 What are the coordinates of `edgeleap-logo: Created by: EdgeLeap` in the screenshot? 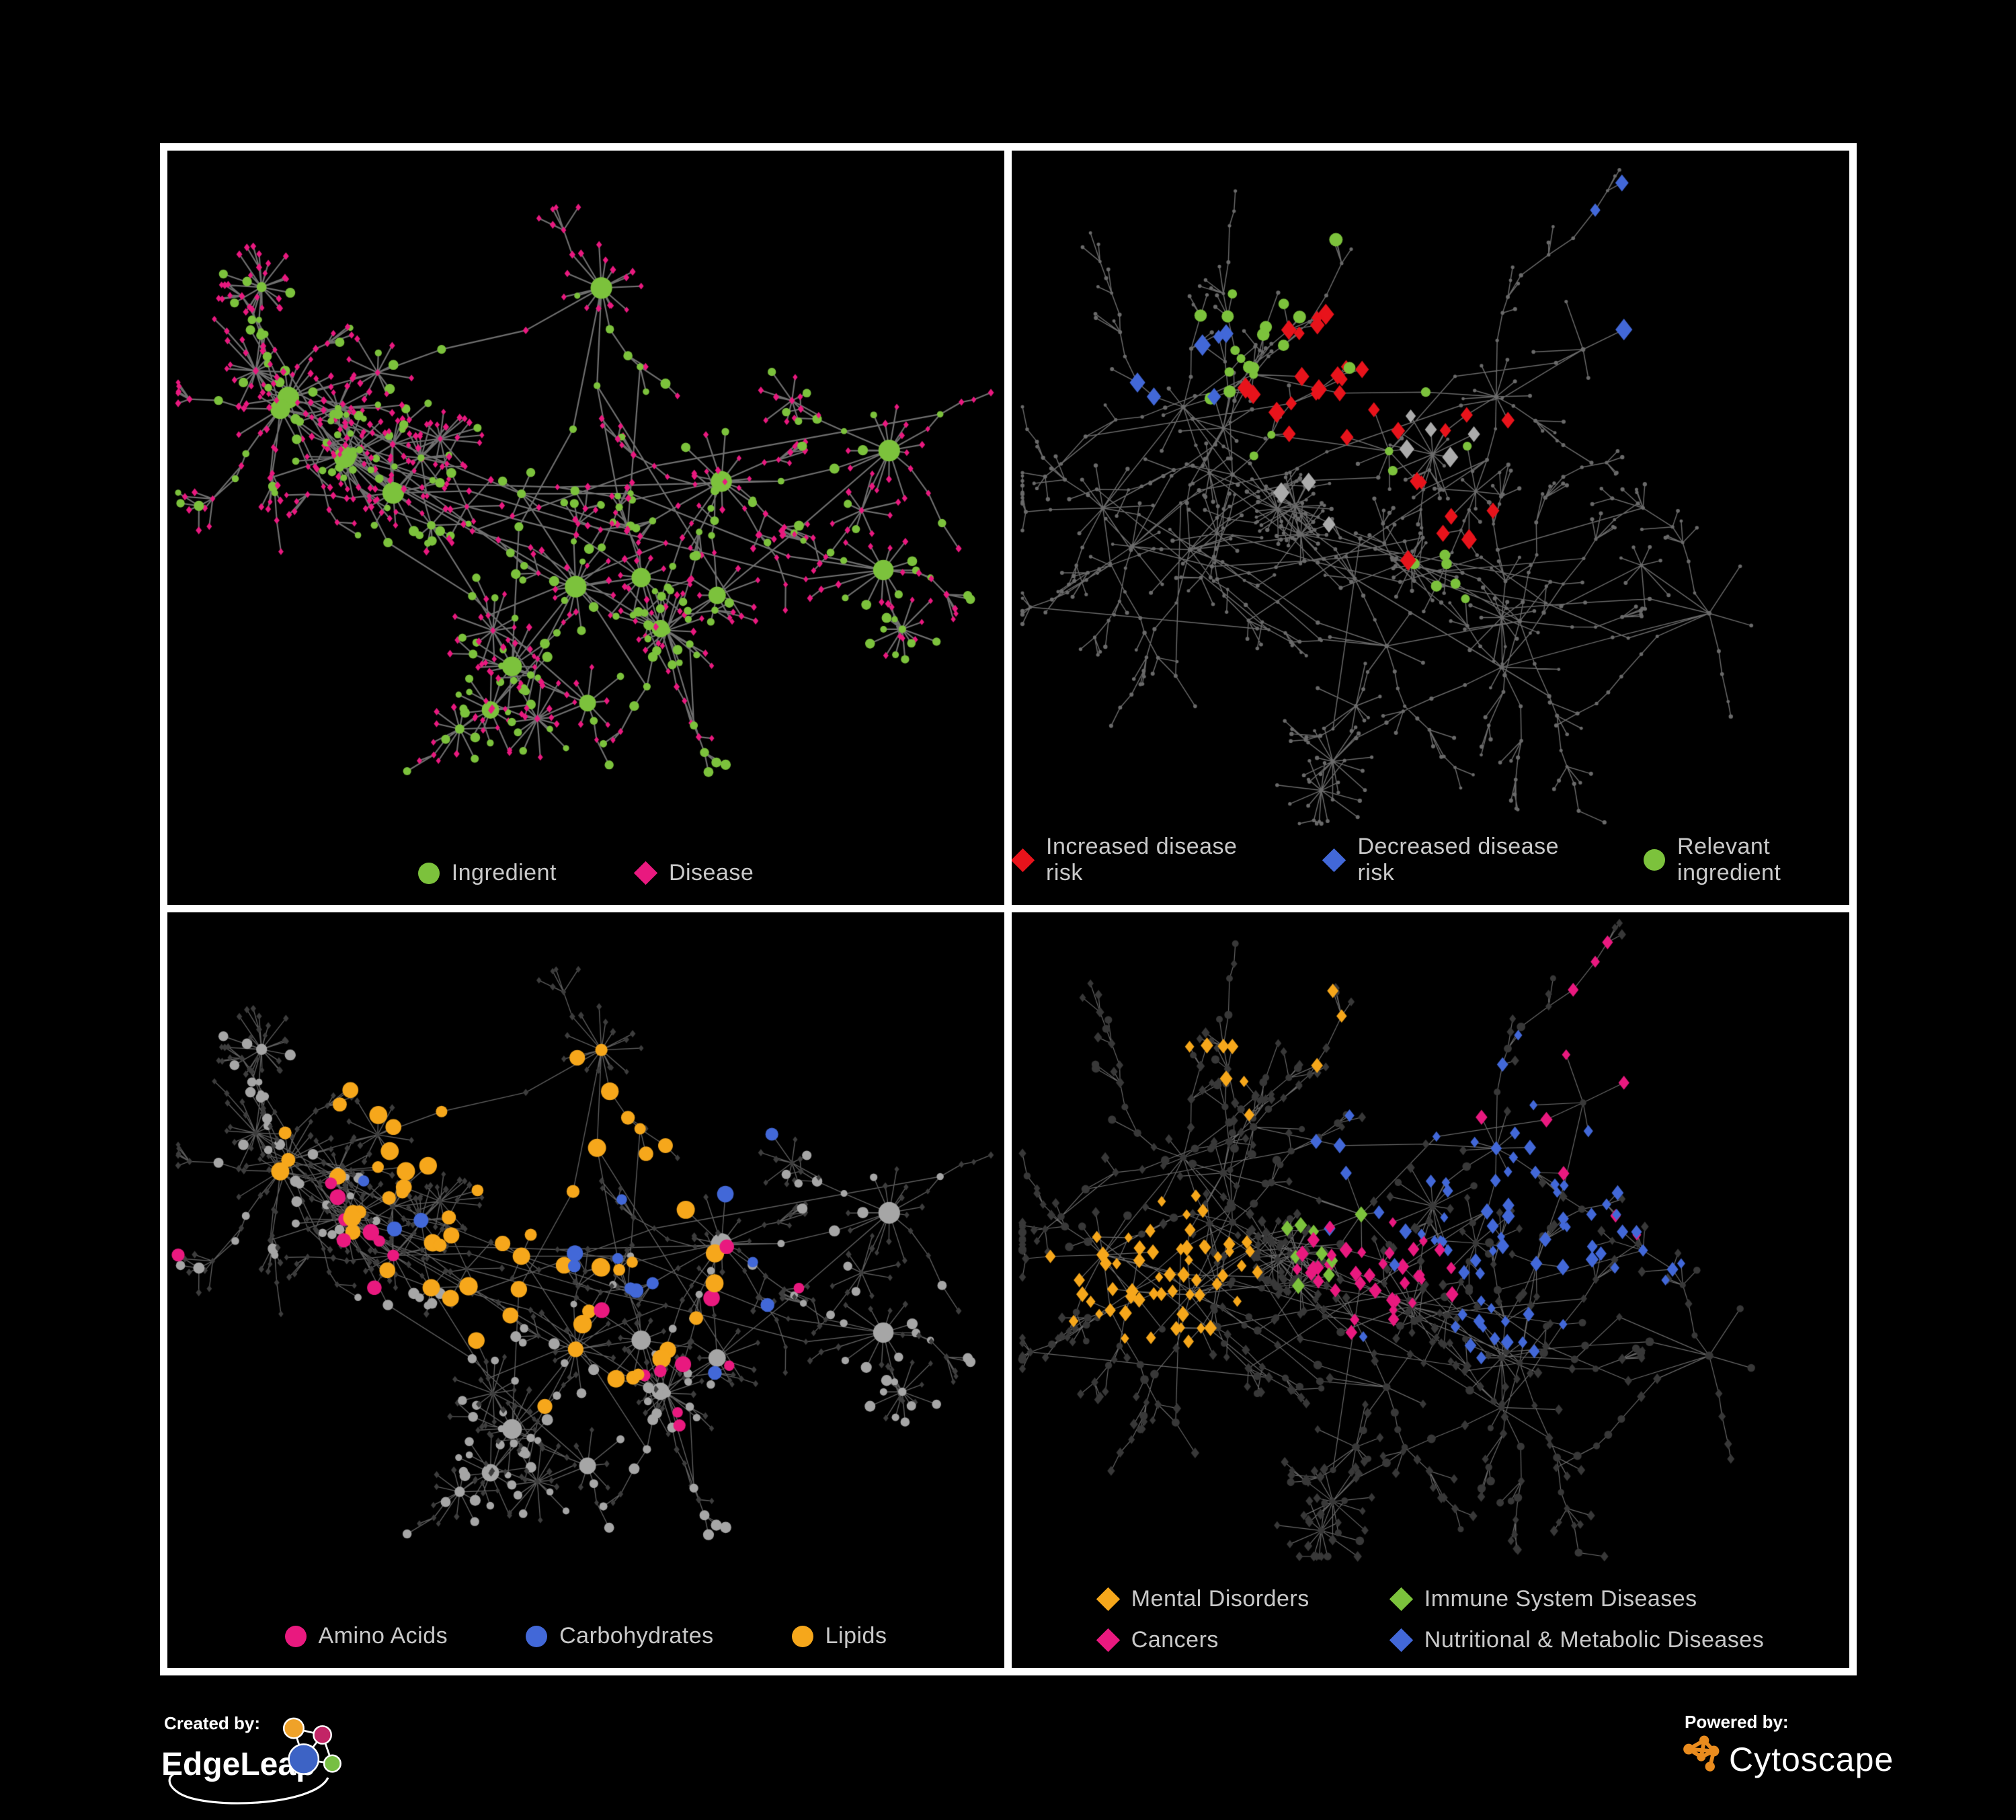 It's located at (251, 1759).